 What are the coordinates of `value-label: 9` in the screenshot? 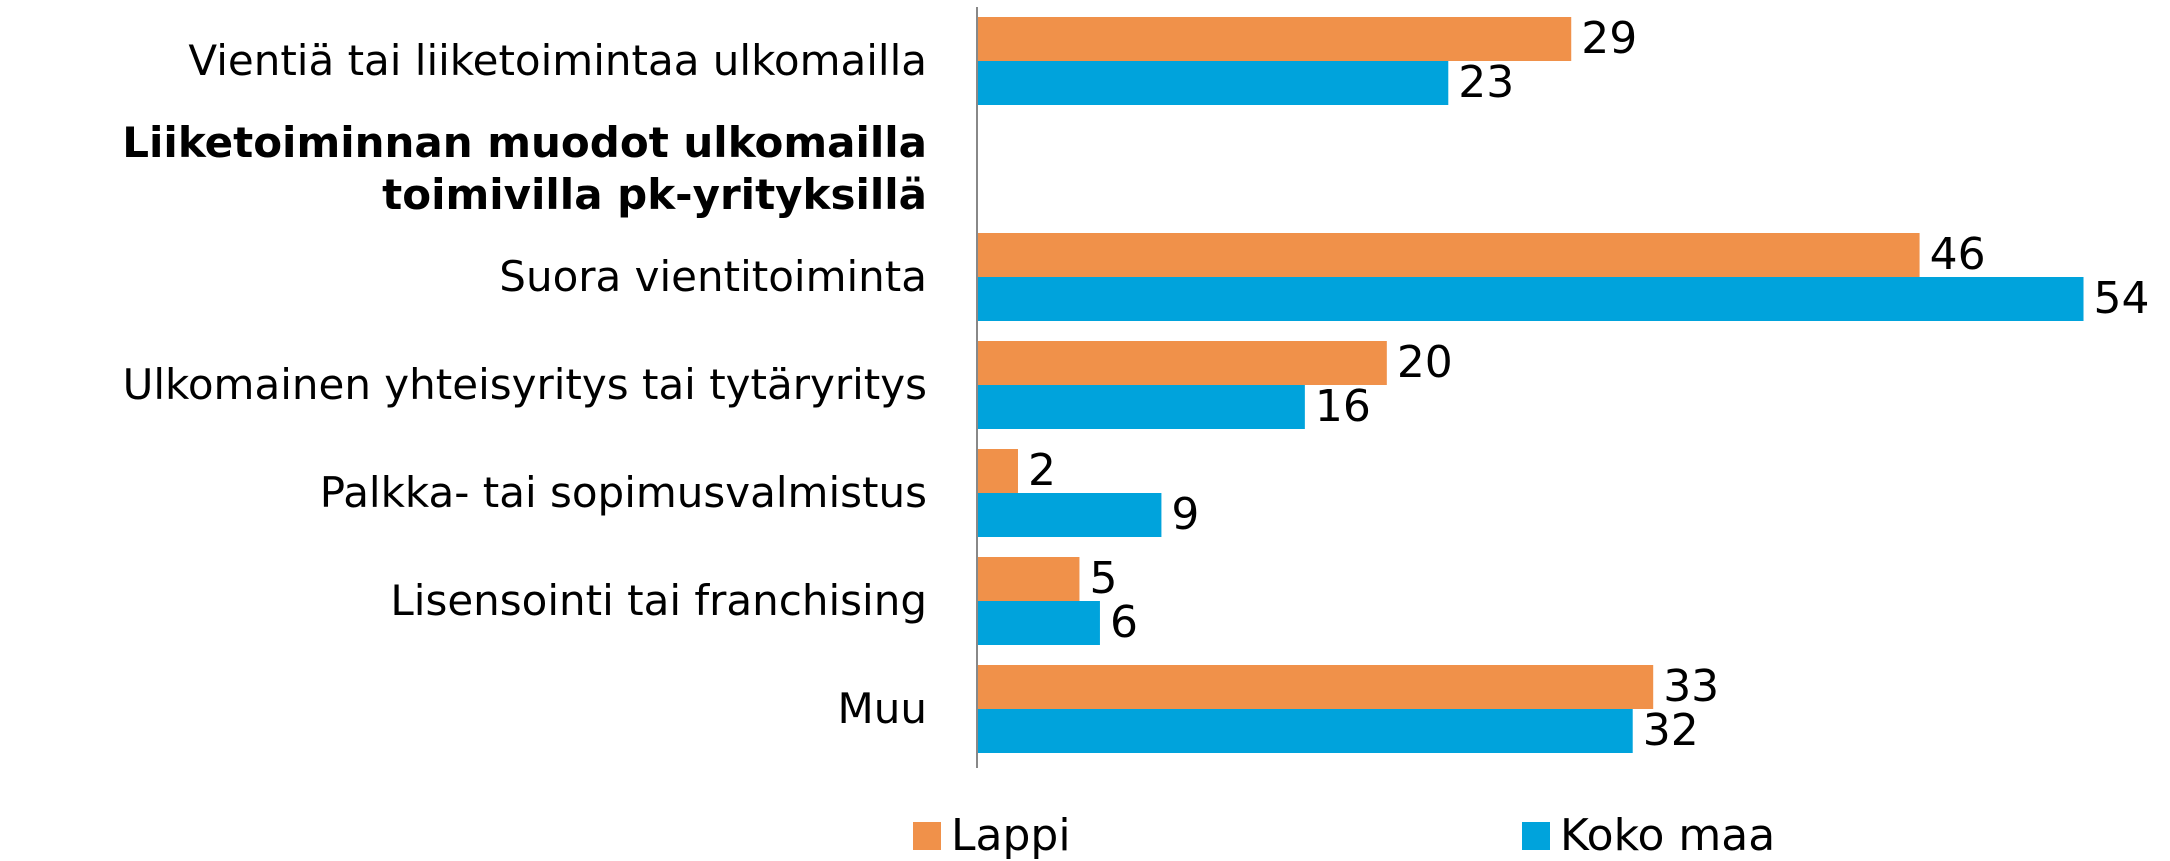 It's located at (1185, 514).